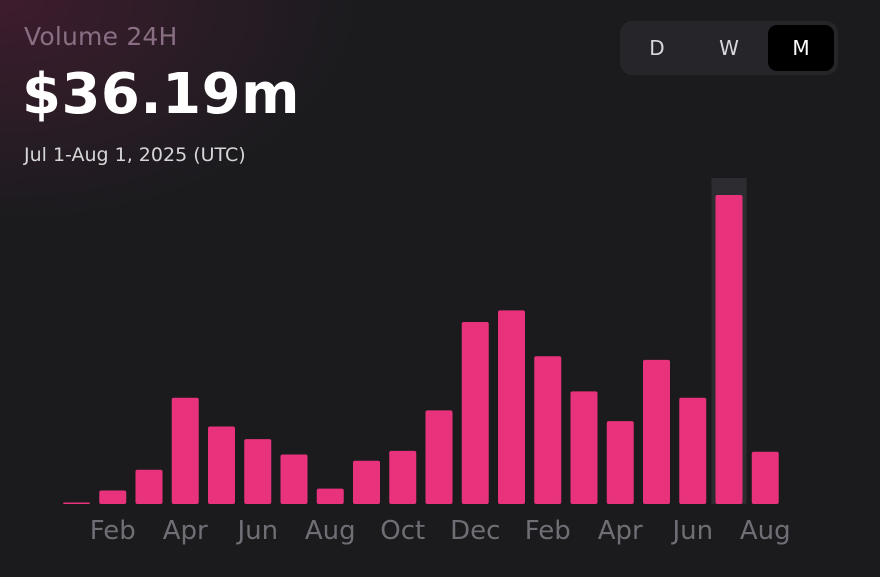 The image size is (880, 577). I want to click on period-month-button: M, so click(801, 48).